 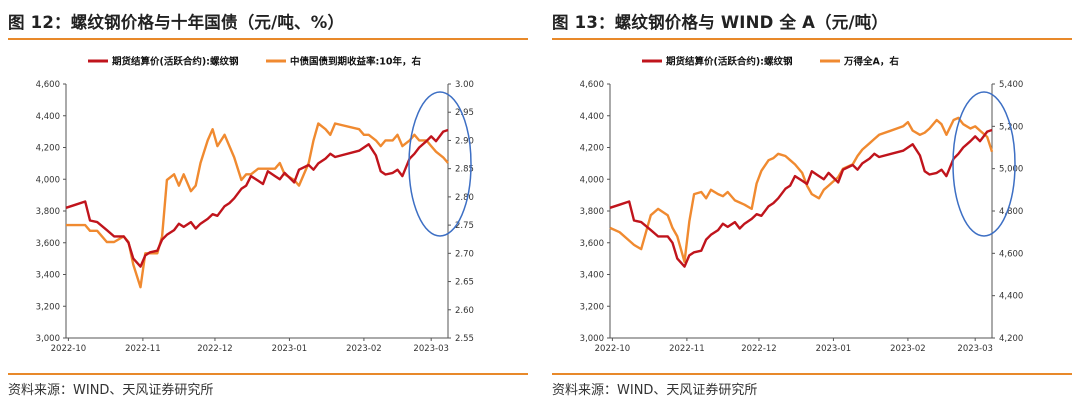 What do you see at coordinates (464, 113) in the screenshot?
I see `y-right-tick-label: 2.95` at bounding box center [464, 113].